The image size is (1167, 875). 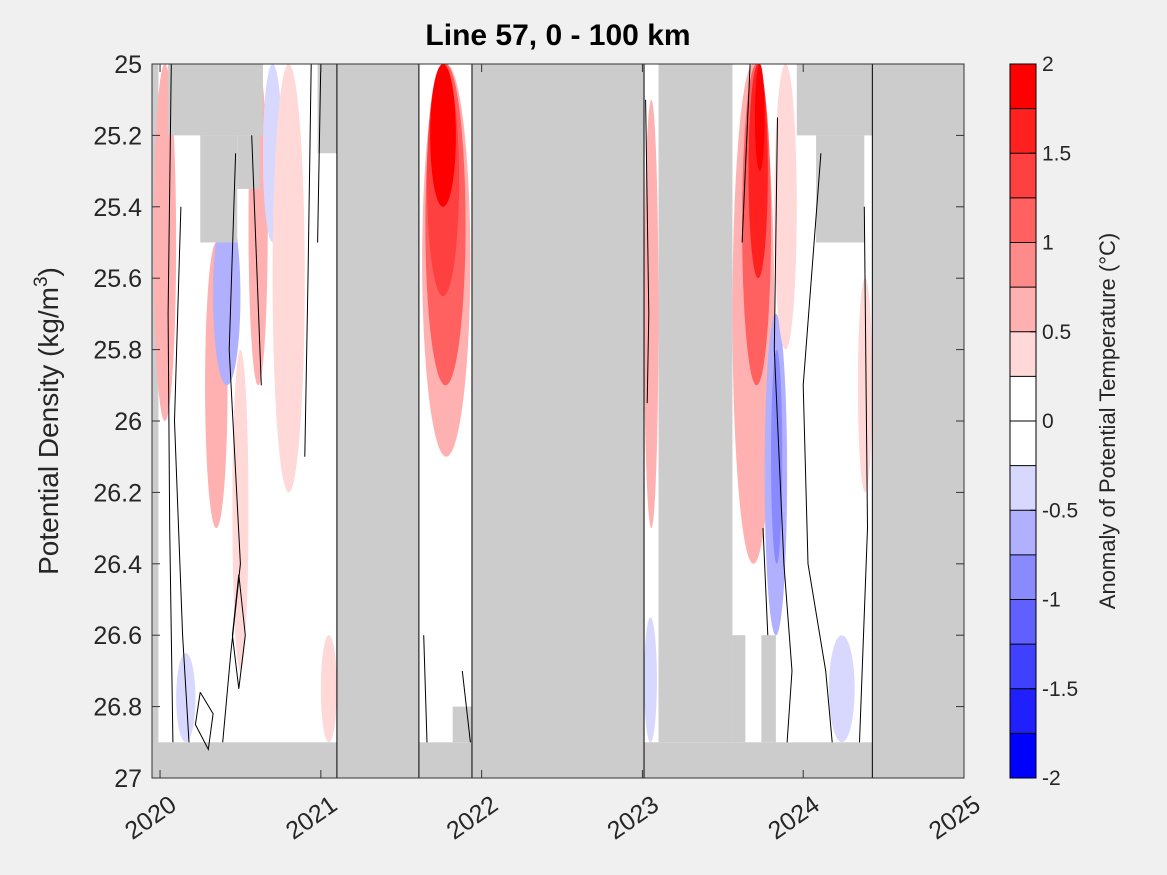 I want to click on x-tick-label: 2020, so click(x=151, y=817).